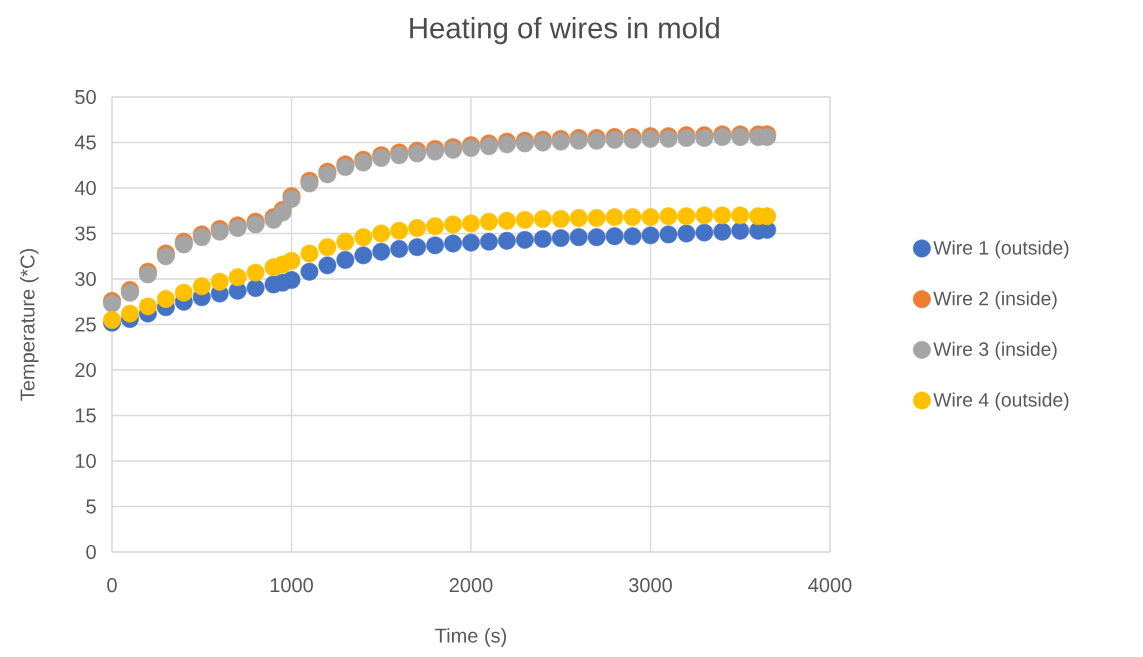 Image resolution: width=1143 pixels, height=657 pixels. What do you see at coordinates (564, 30) in the screenshot?
I see `chart-title: Heating of wires in mold` at bounding box center [564, 30].